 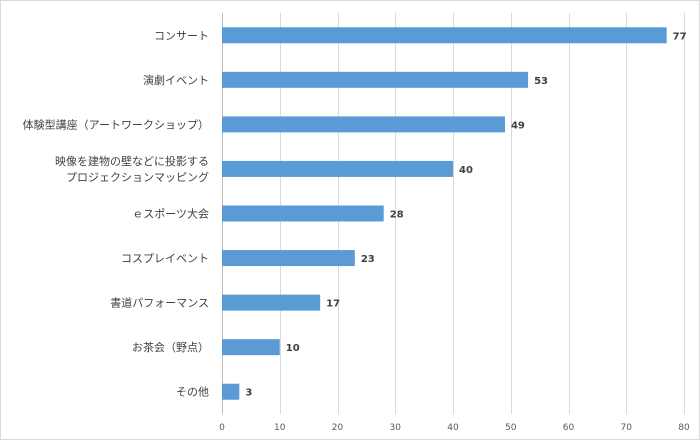 I want to click on x-tick-label: 20, so click(x=338, y=428).